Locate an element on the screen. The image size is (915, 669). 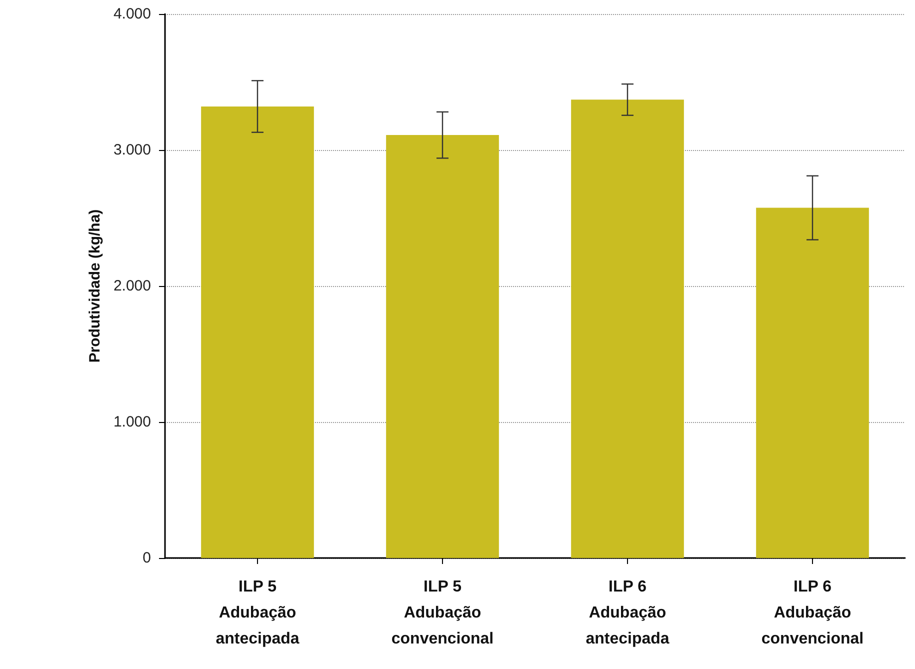
x-tick-label: ILP 6 Adubação convencional is located at coordinates (812, 613).